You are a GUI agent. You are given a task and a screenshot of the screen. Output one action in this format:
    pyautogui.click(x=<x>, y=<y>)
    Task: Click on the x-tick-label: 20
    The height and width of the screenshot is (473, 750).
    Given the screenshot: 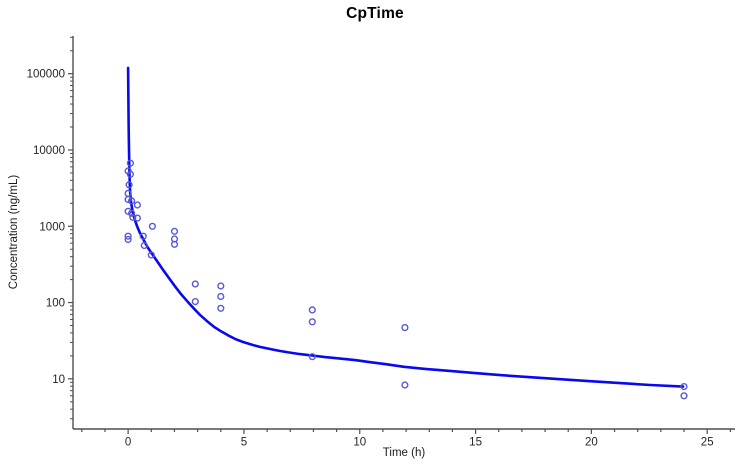 What is the action you would take?
    pyautogui.click(x=591, y=443)
    